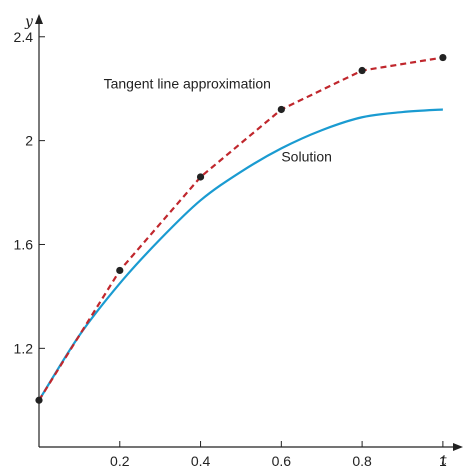 This screenshot has width=468, height=472. What do you see at coordinates (24, 244) in the screenshot?
I see `y-tick-label: 1.6` at bounding box center [24, 244].